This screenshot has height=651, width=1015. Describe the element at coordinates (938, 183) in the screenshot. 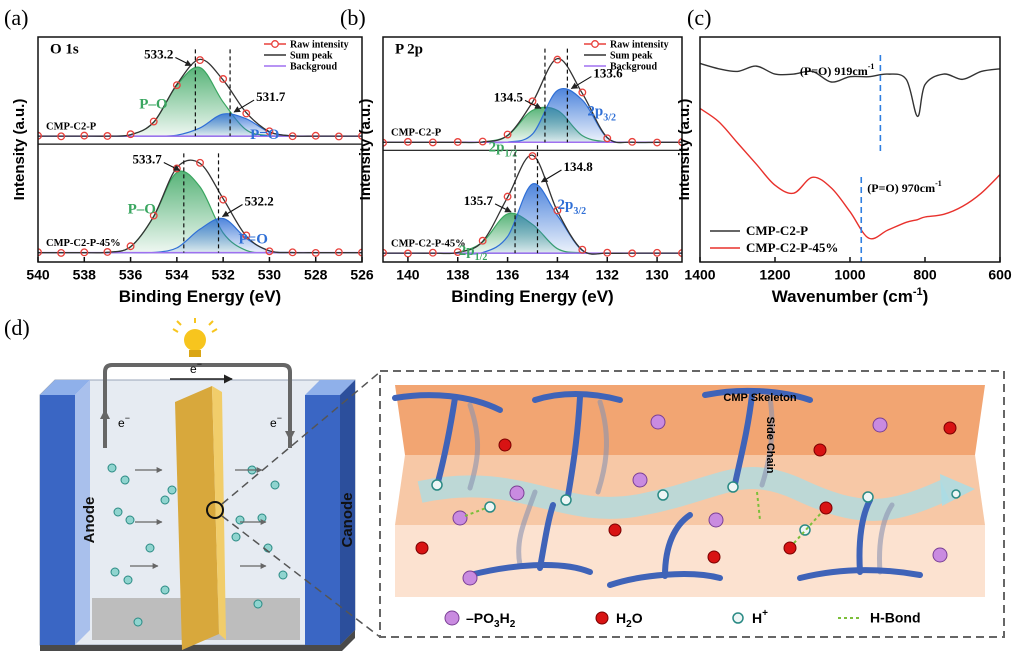

I see `marker-label-sup: -1` at that location.